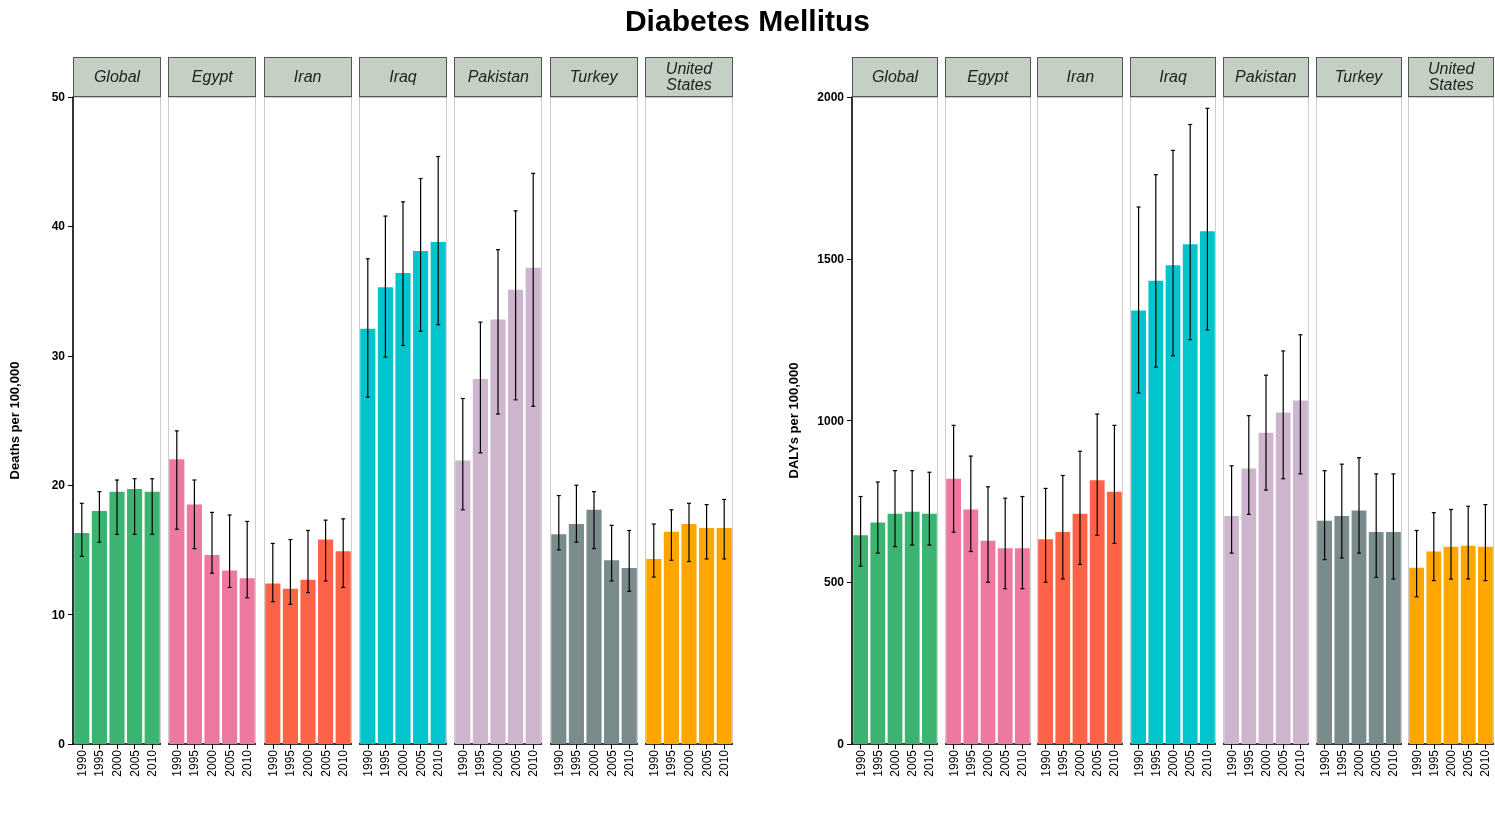 The width and height of the screenshot is (1495, 817). I want to click on y-tick-label: 50, so click(58, 97).